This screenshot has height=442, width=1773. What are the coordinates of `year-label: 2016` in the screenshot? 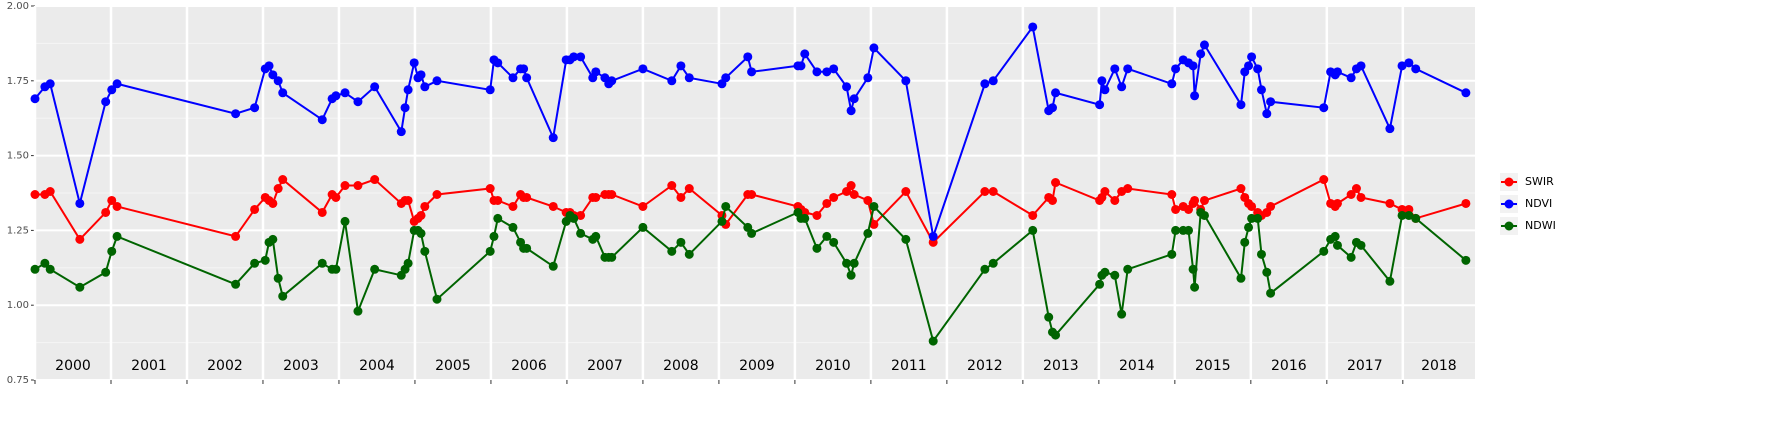 It's located at (1289, 366).